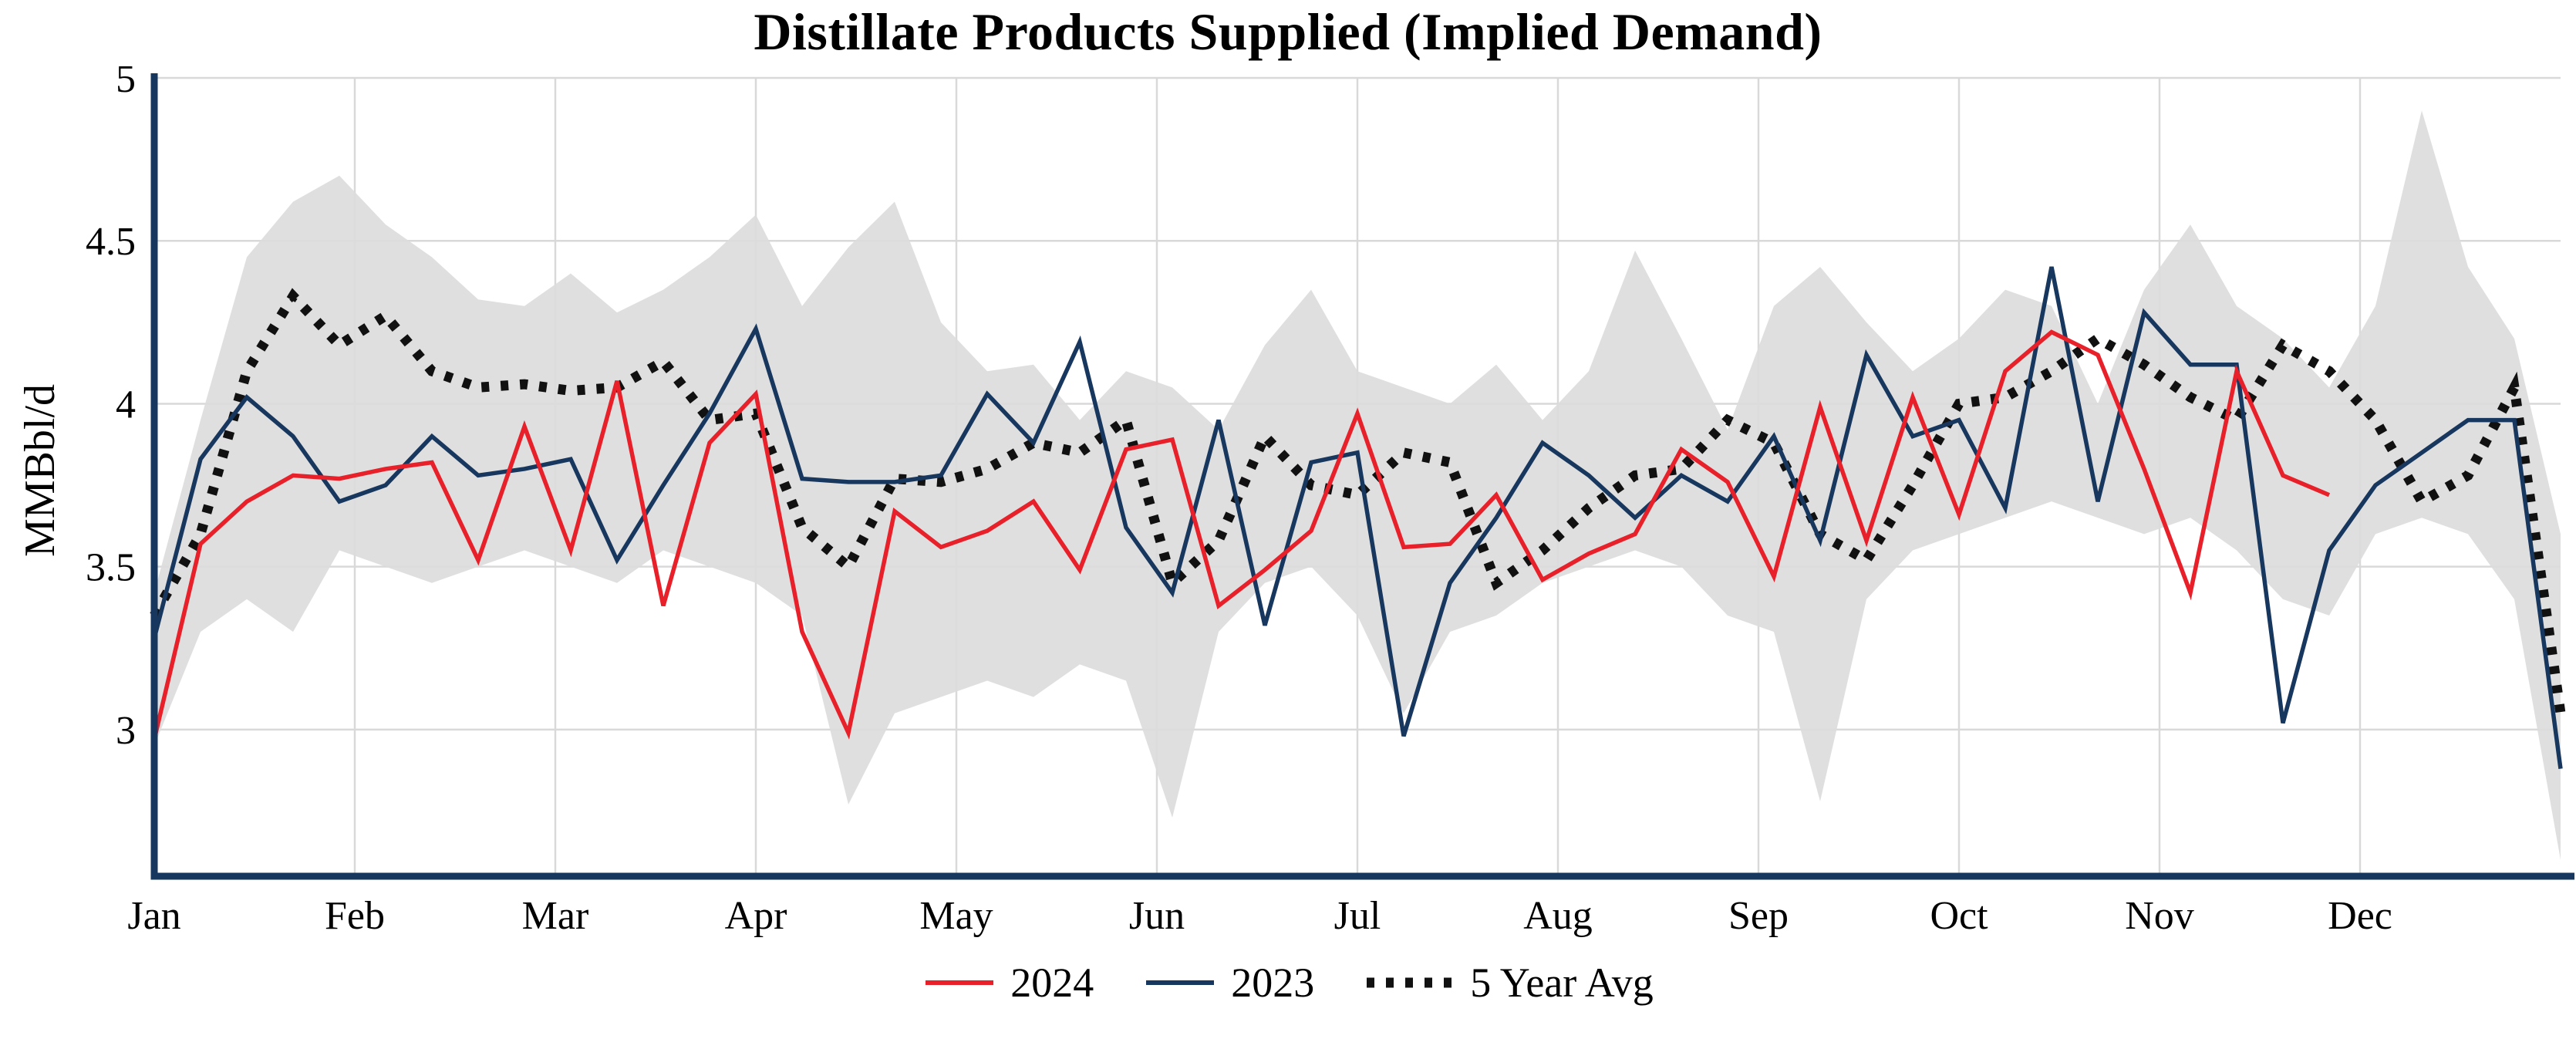 The width and height of the screenshot is (2576, 1049). Describe the element at coordinates (153, 916) in the screenshot. I see `svg-text: Jan` at that location.